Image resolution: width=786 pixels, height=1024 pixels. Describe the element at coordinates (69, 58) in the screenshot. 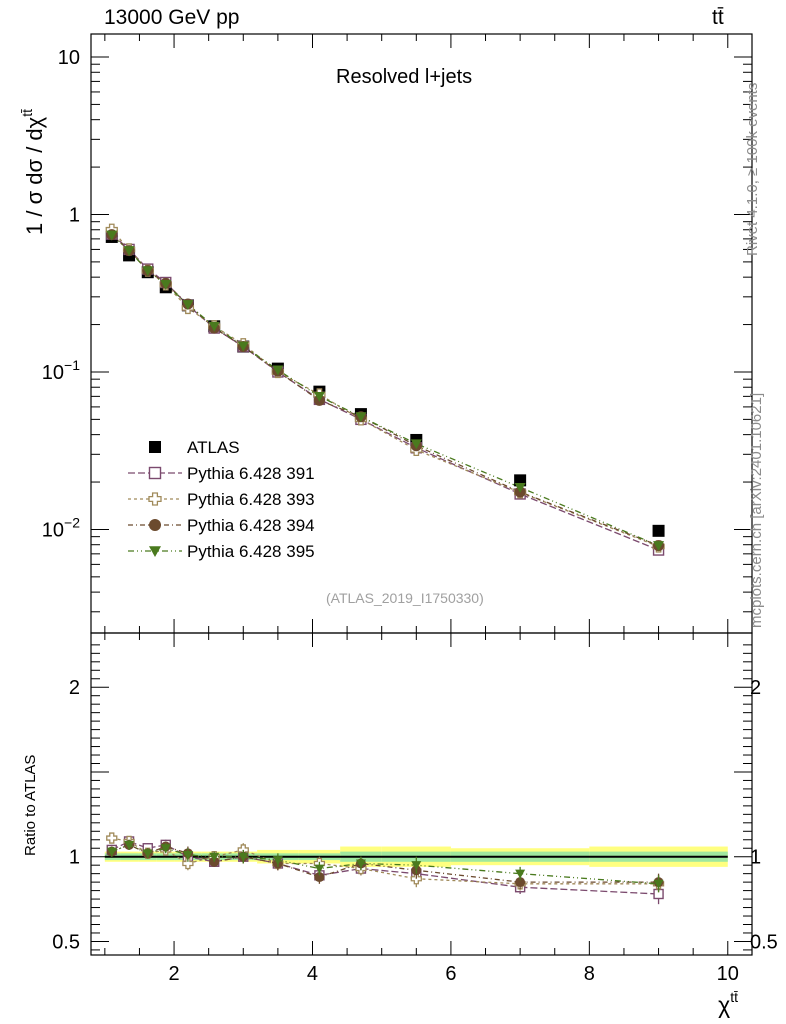

I see `y-tick-label: 10` at that location.